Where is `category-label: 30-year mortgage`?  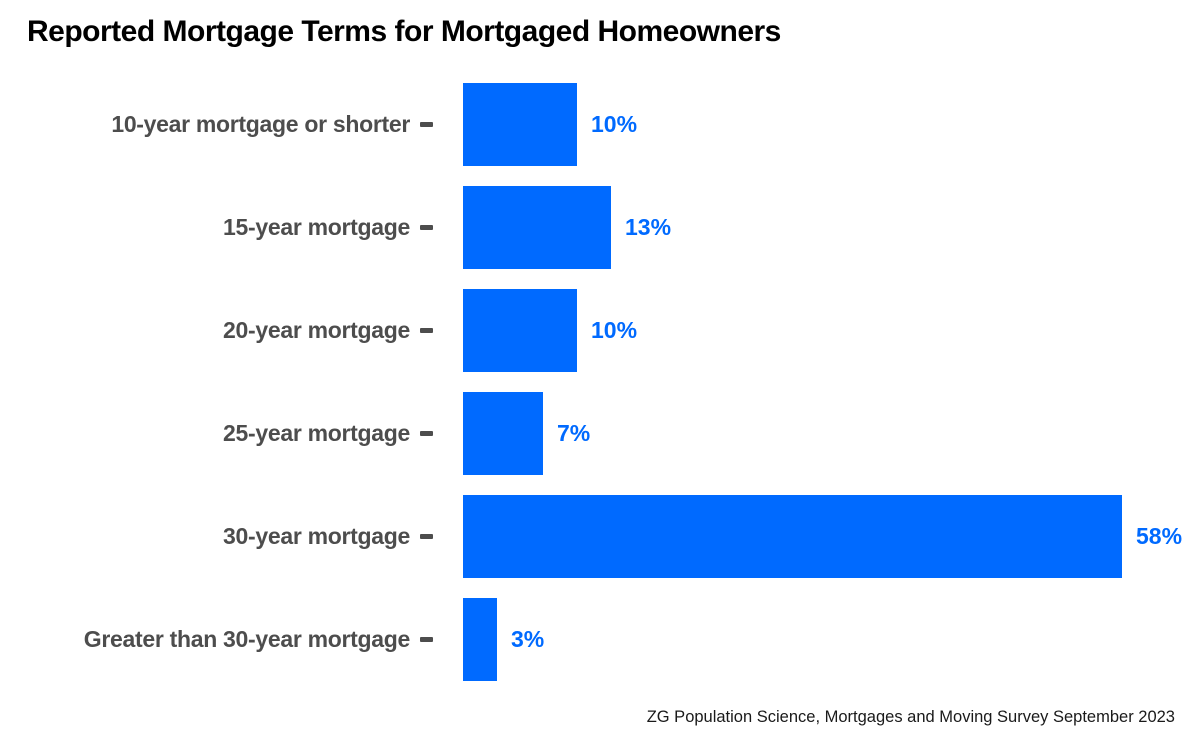 category-label: 30-year mortgage is located at coordinates (316, 536).